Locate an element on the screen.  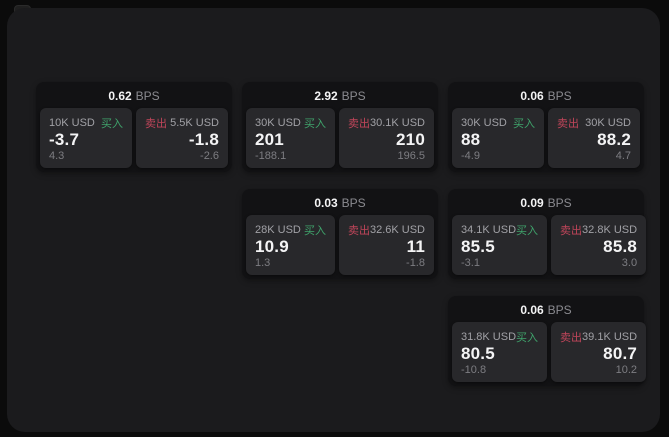
sell-tile: 卖出 32.6K USD 11 -1.8 is located at coordinates (386, 245).